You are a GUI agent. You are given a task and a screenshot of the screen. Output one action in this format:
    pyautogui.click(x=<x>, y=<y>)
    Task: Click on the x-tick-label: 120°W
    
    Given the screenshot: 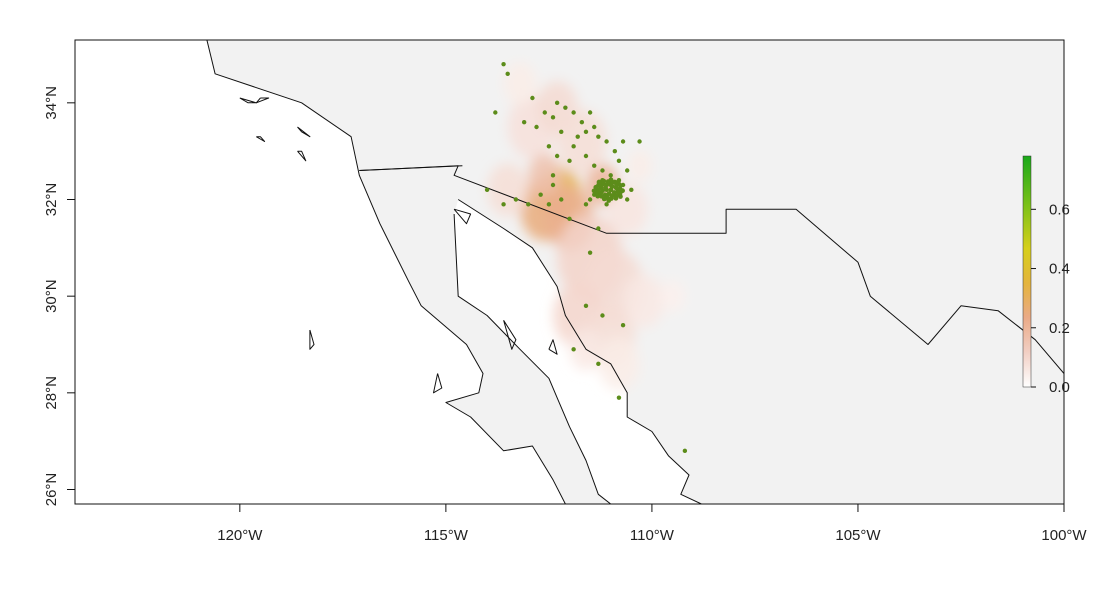 What is the action you would take?
    pyautogui.click(x=240, y=535)
    